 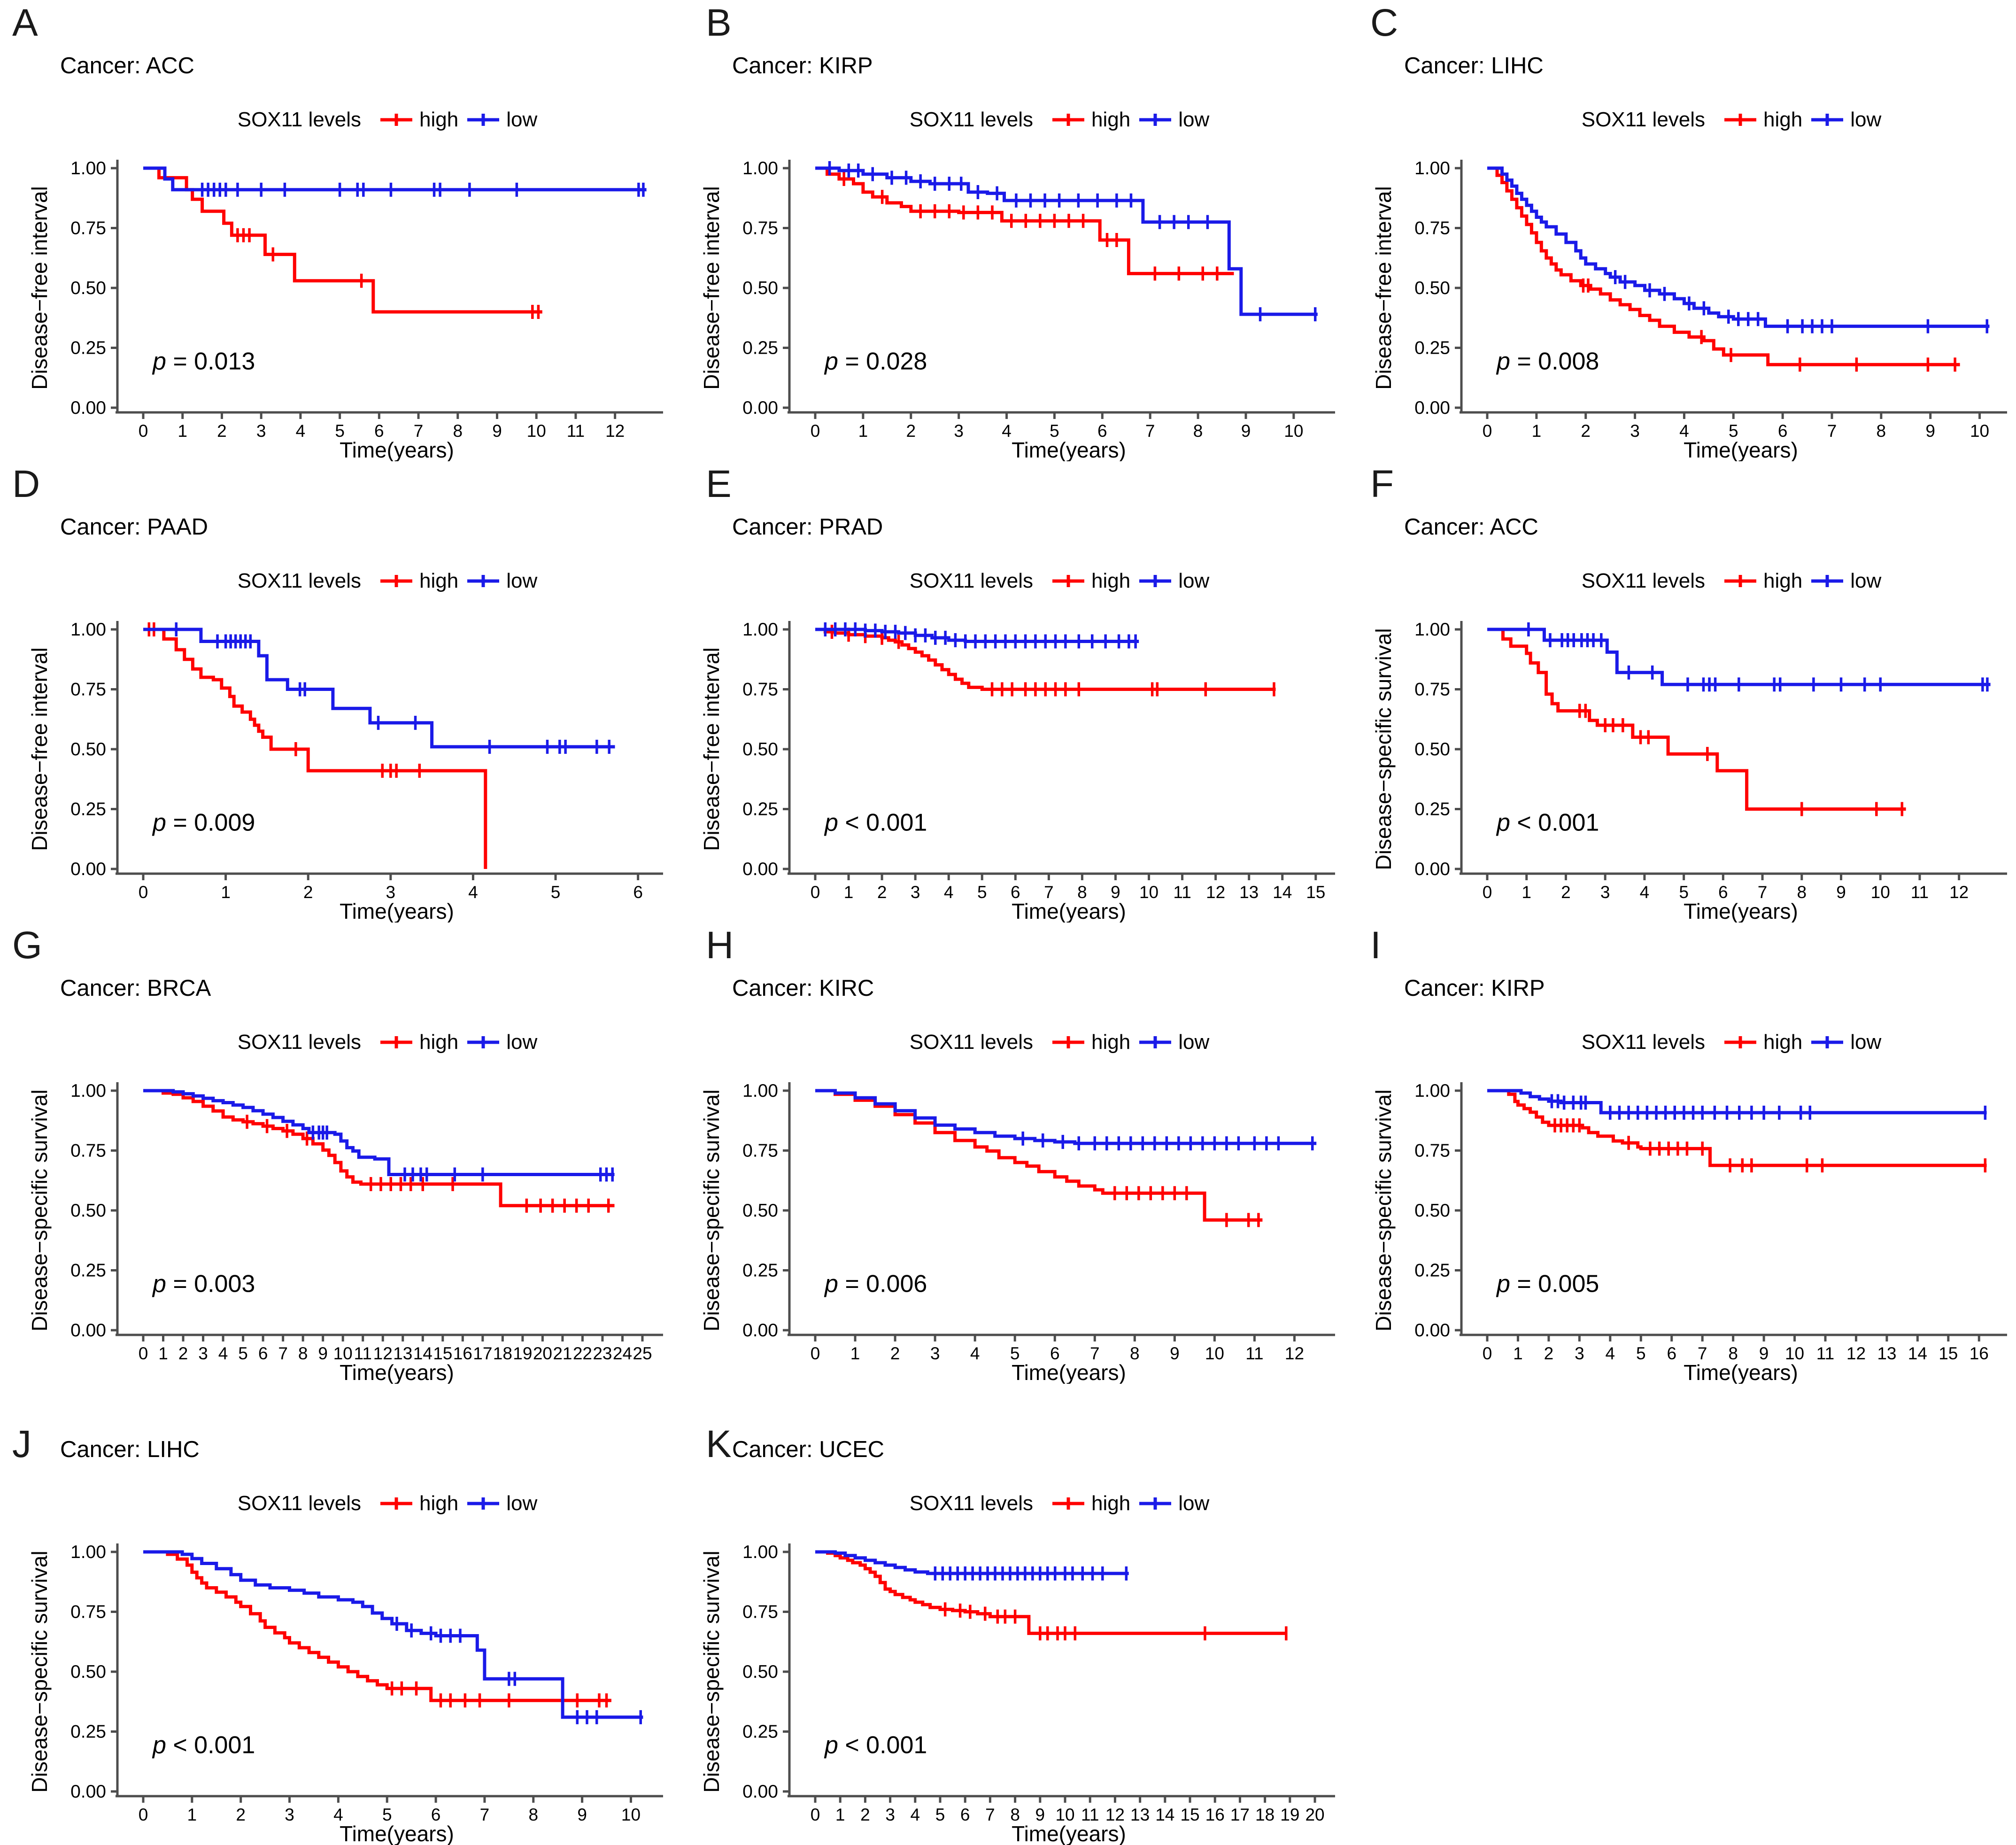 What do you see at coordinates (1375, 946) in the screenshot?
I see `panel-letter: I` at bounding box center [1375, 946].